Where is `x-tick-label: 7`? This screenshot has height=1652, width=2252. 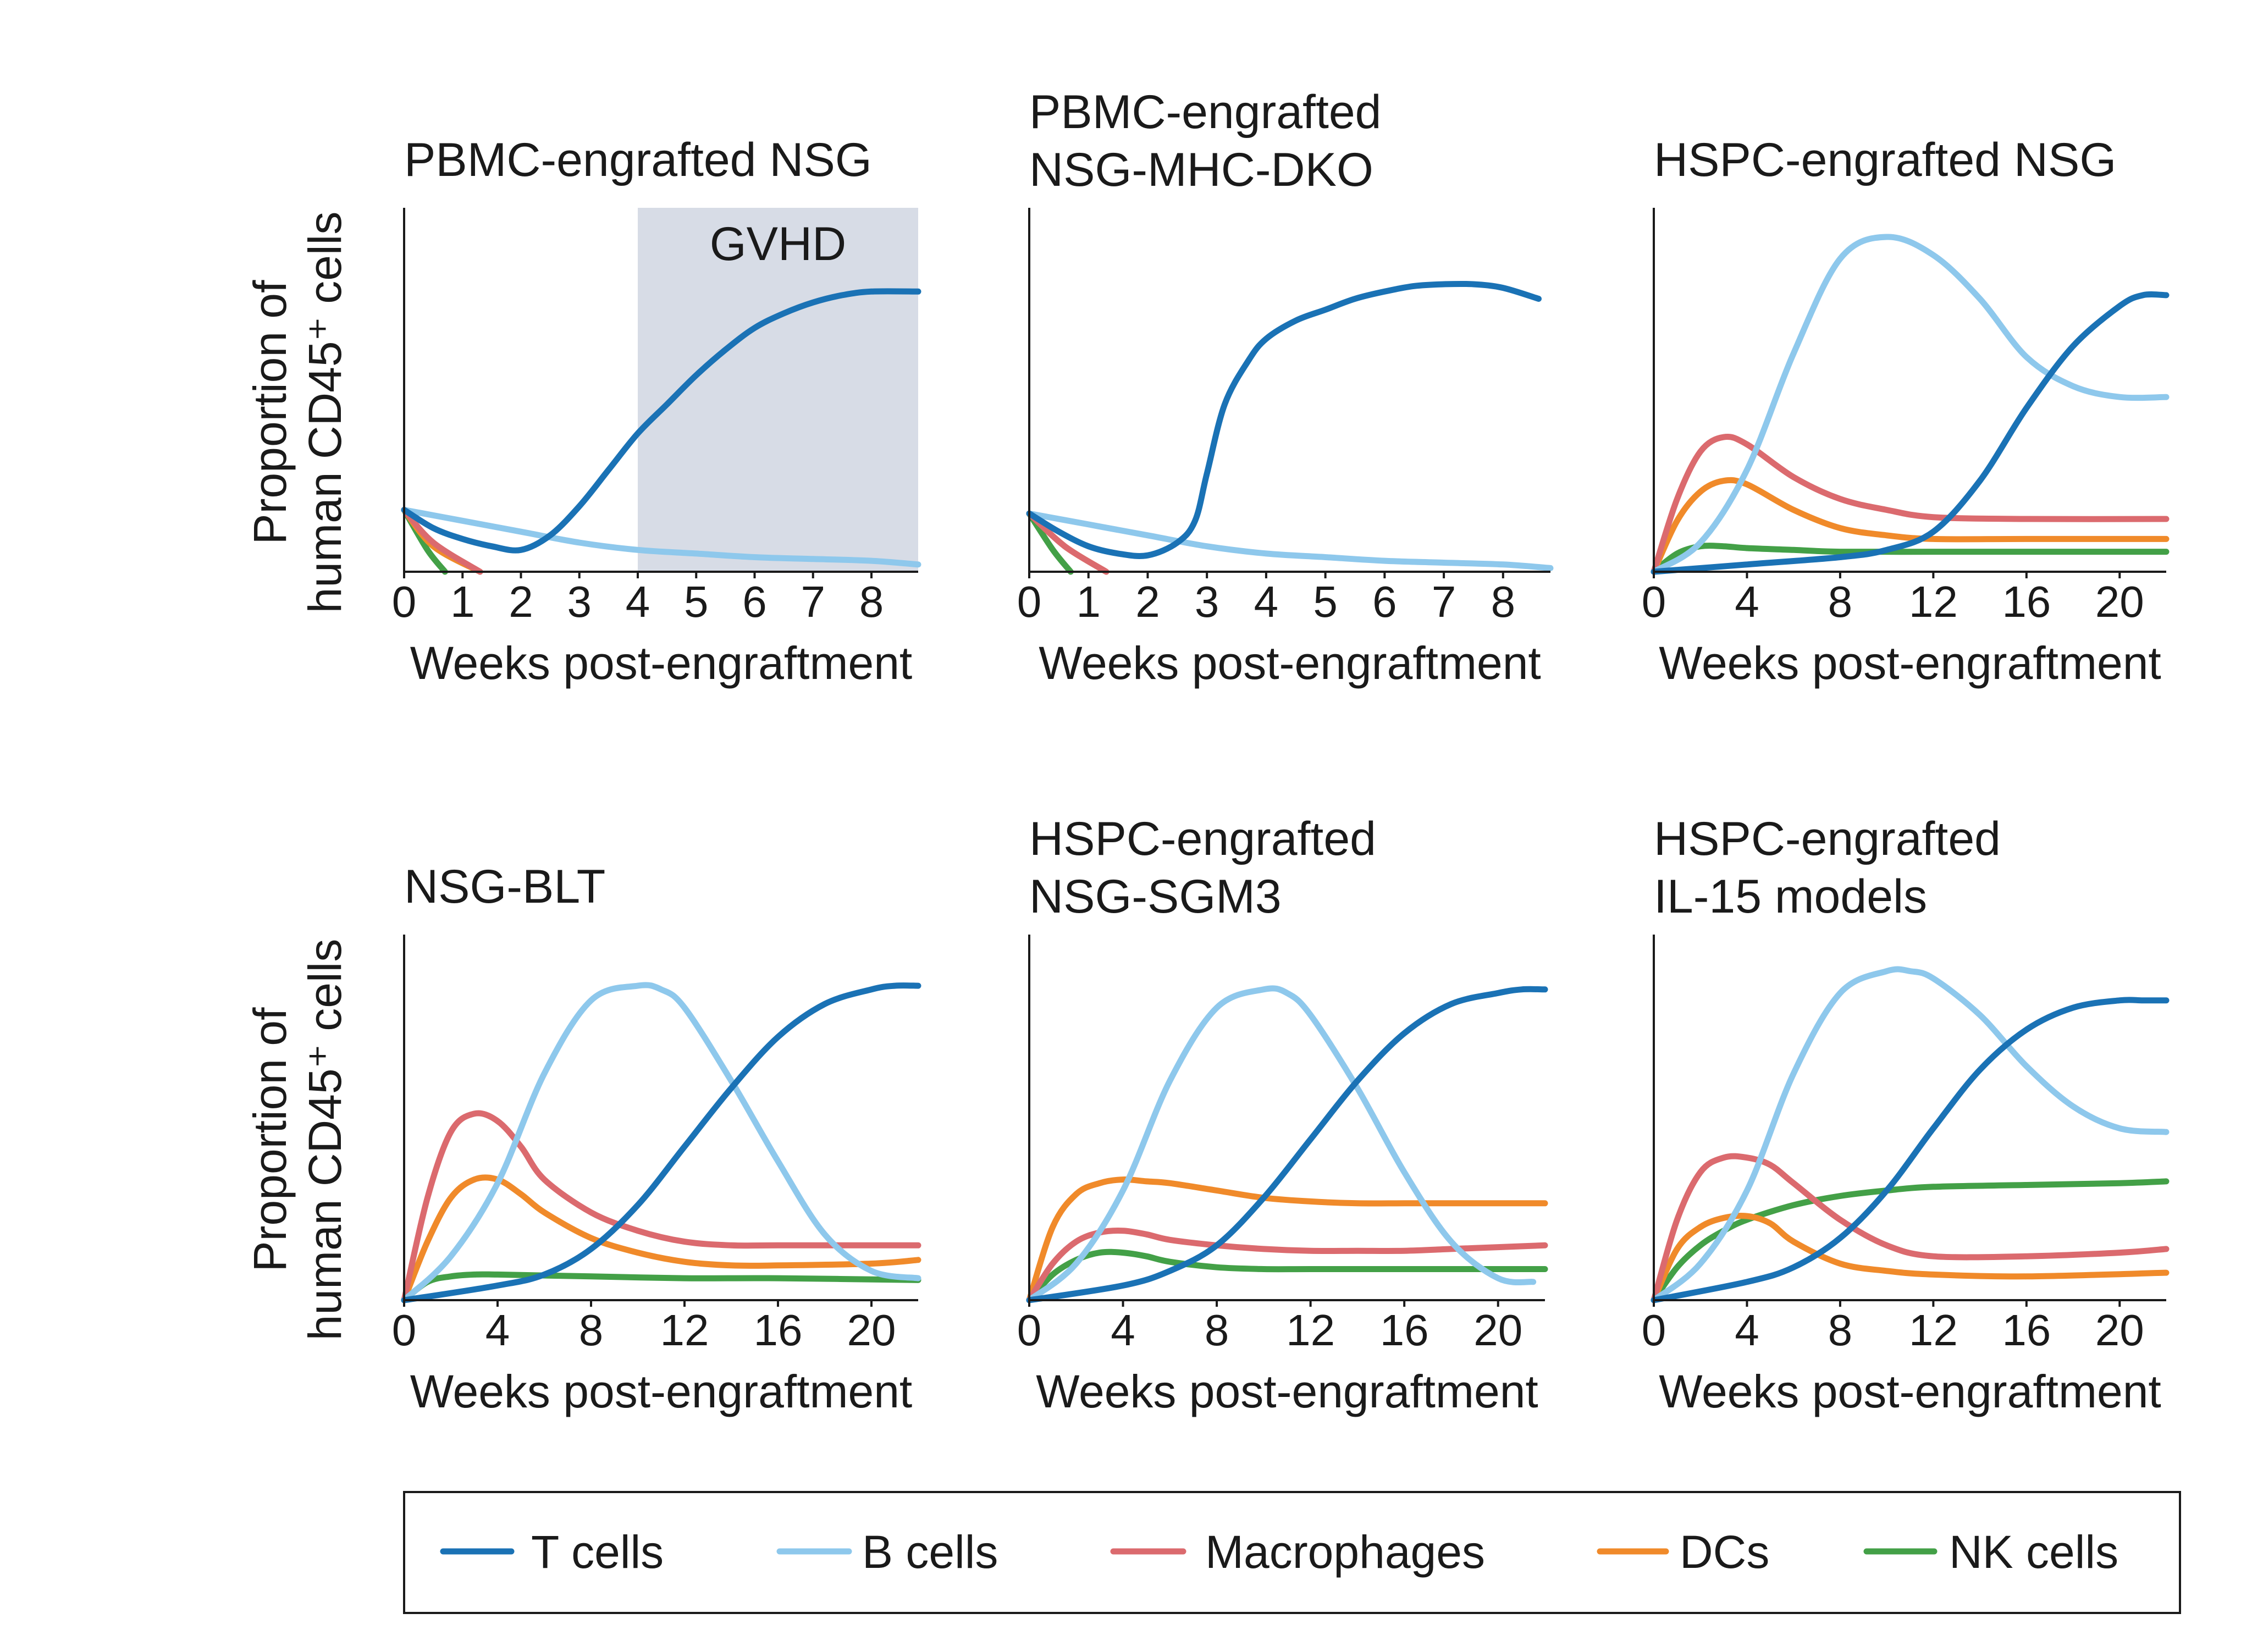
x-tick-label: 7 is located at coordinates (813, 601).